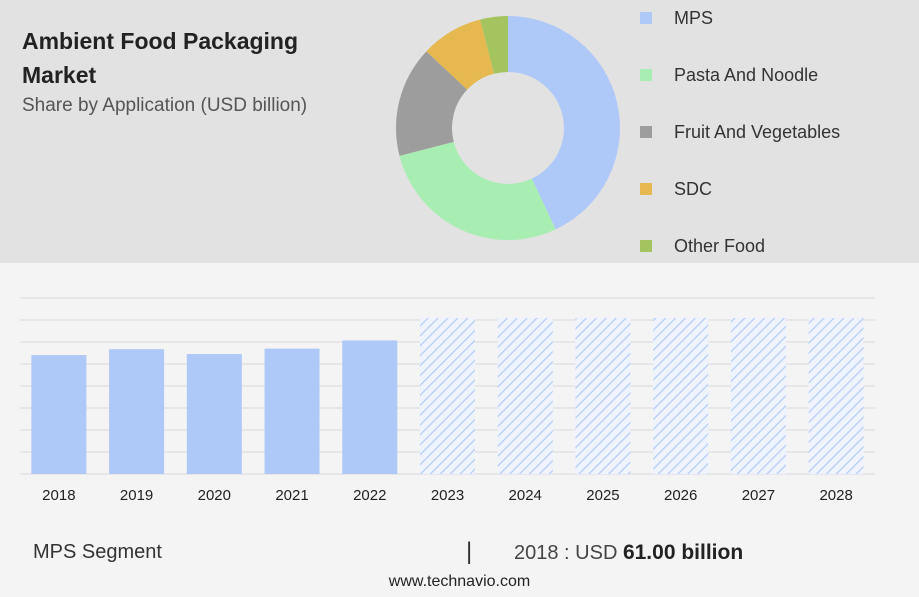 This screenshot has width=919, height=597. I want to click on legend-label: Other Food, so click(720, 245).